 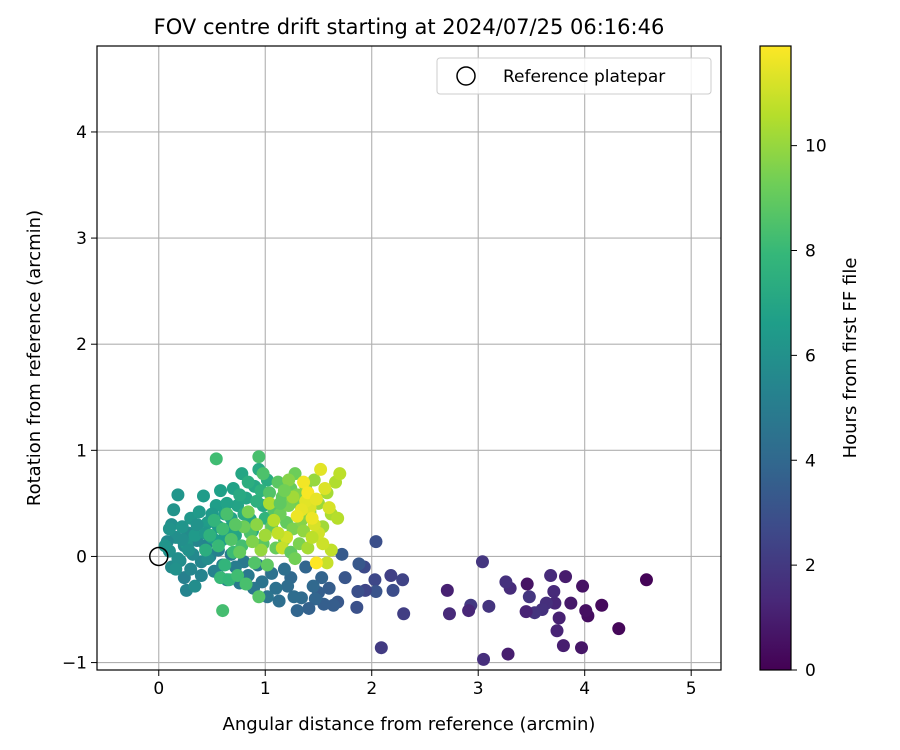 I want to click on y-tick-label: 4, so click(x=81, y=133).